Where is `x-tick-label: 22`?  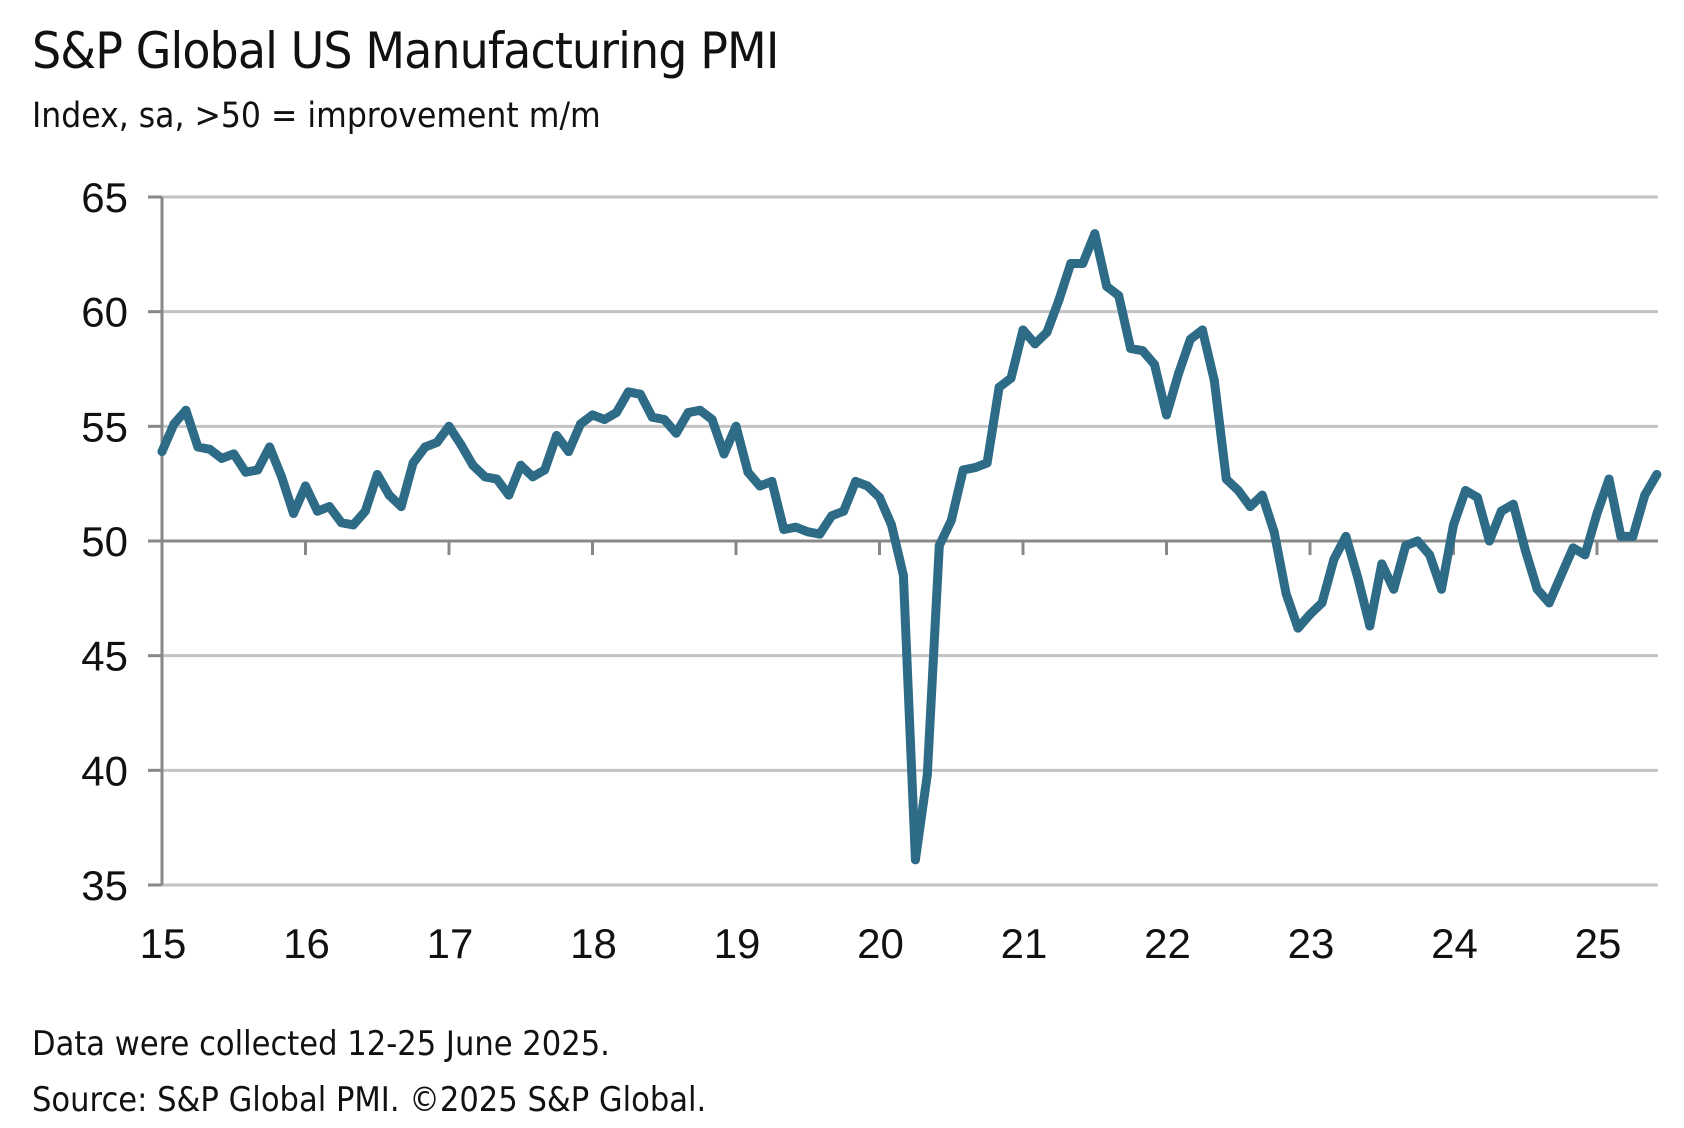 x-tick-label: 22 is located at coordinates (1167, 943).